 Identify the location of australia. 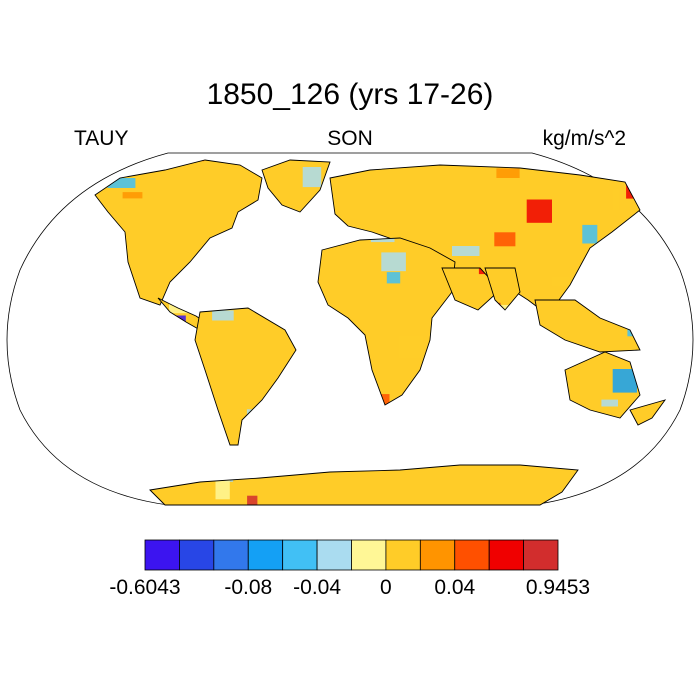
(602, 385).